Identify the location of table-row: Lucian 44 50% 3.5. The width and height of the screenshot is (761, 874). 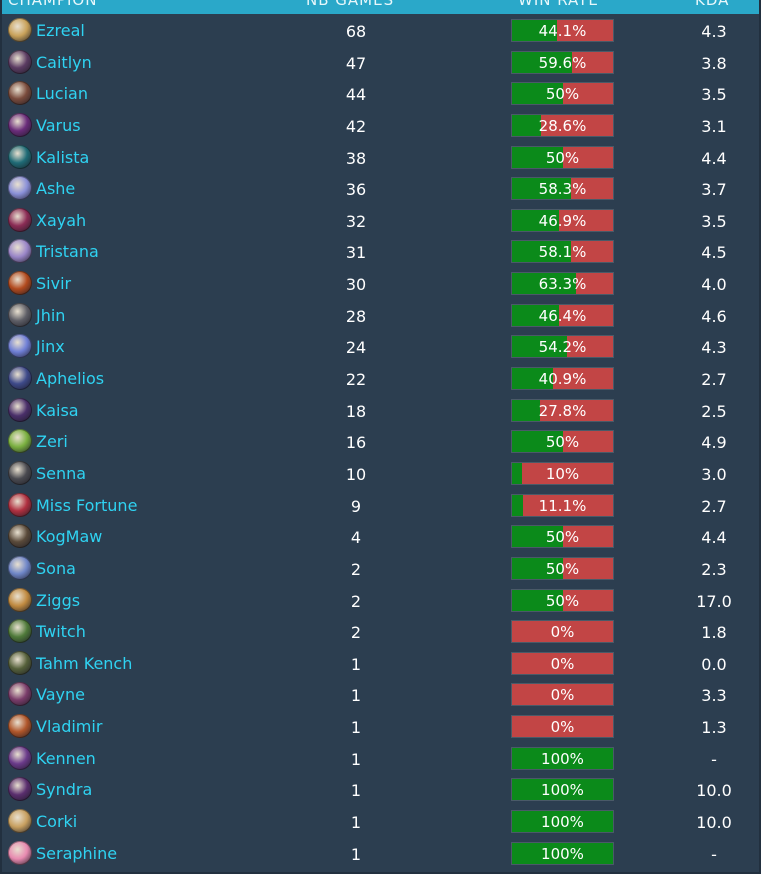
(380, 94).